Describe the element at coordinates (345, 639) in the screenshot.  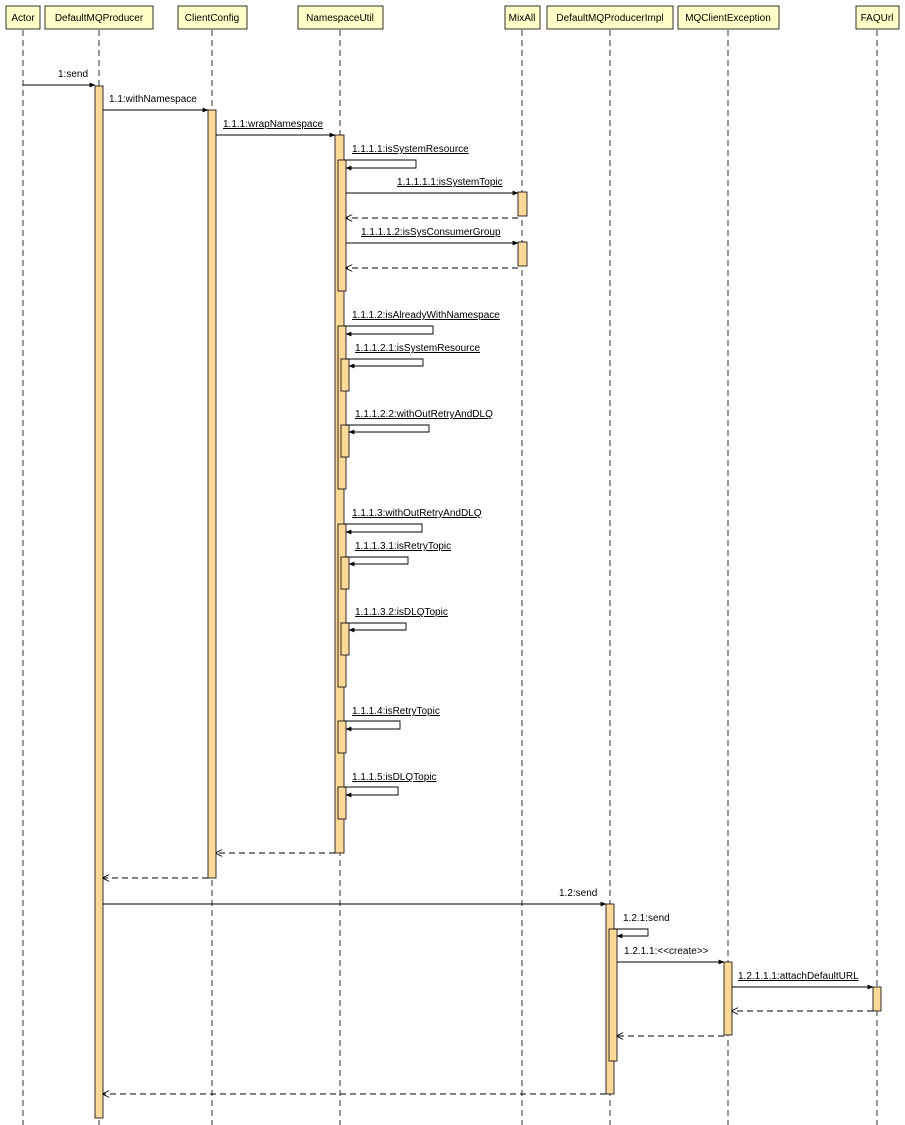
I see `activation-nsutil-isdlqtopic` at that location.